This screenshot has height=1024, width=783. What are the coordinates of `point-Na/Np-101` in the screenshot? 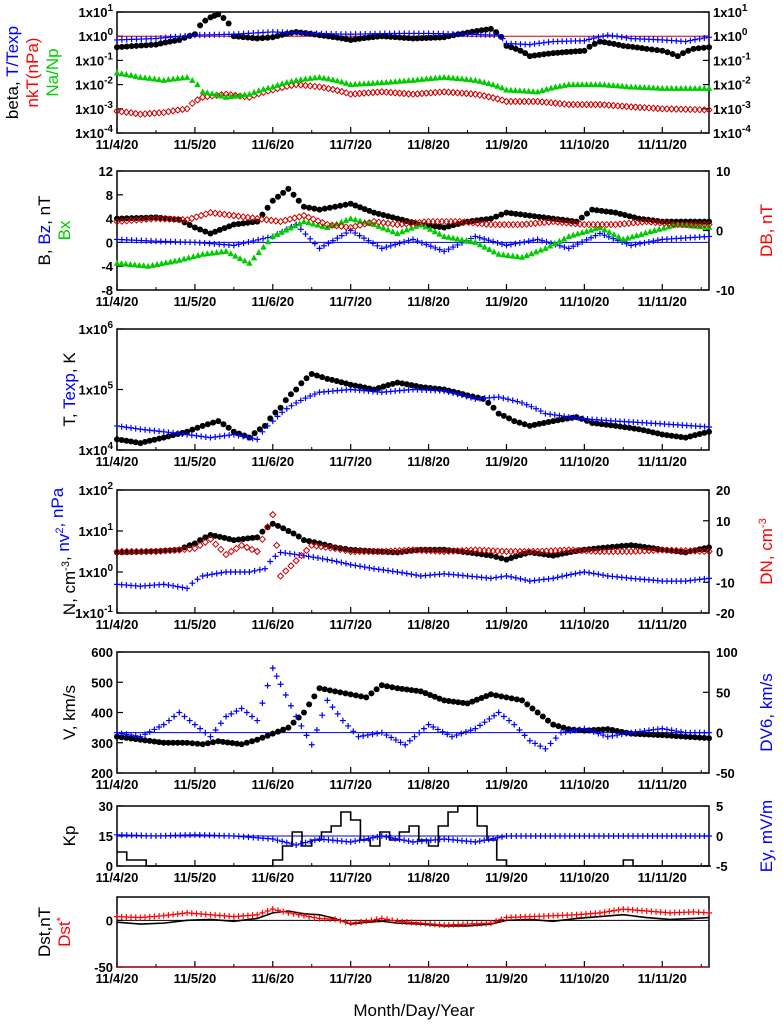 It's located at (577, 84).